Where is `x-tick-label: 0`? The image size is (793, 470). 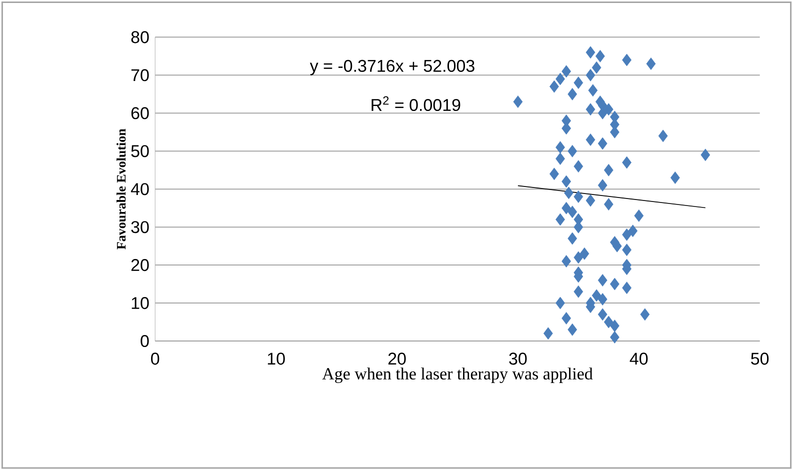
x-tick-label: 0 is located at coordinates (155, 358).